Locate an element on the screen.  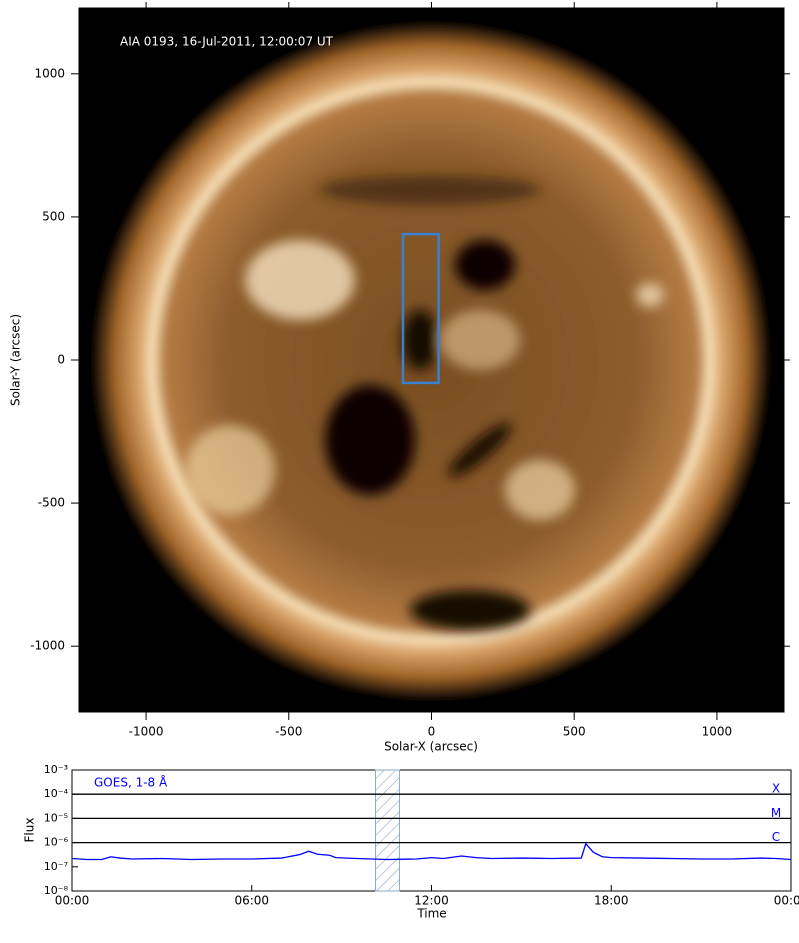
plot-frame is located at coordinates (431, 830).